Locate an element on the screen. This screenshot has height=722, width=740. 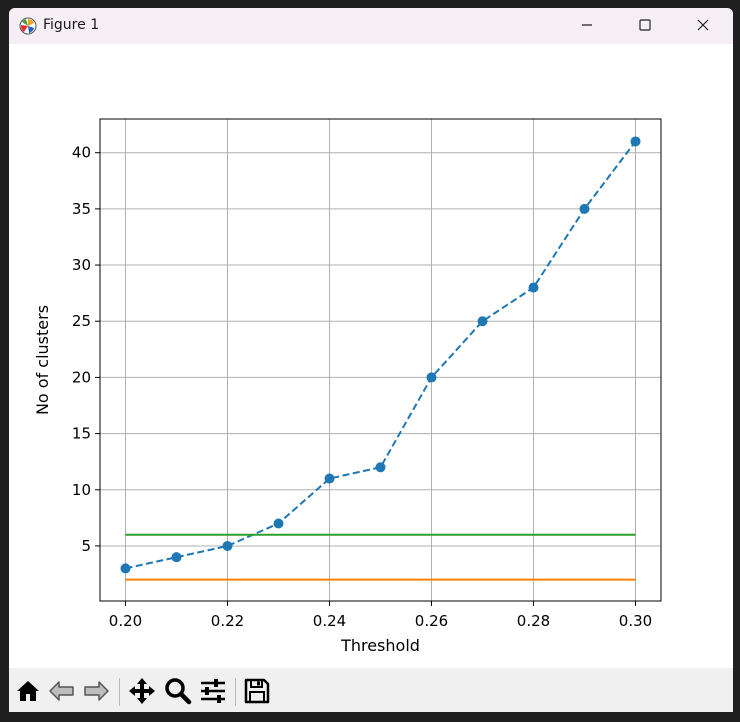
configure-subplots-button is located at coordinates (213, 691).